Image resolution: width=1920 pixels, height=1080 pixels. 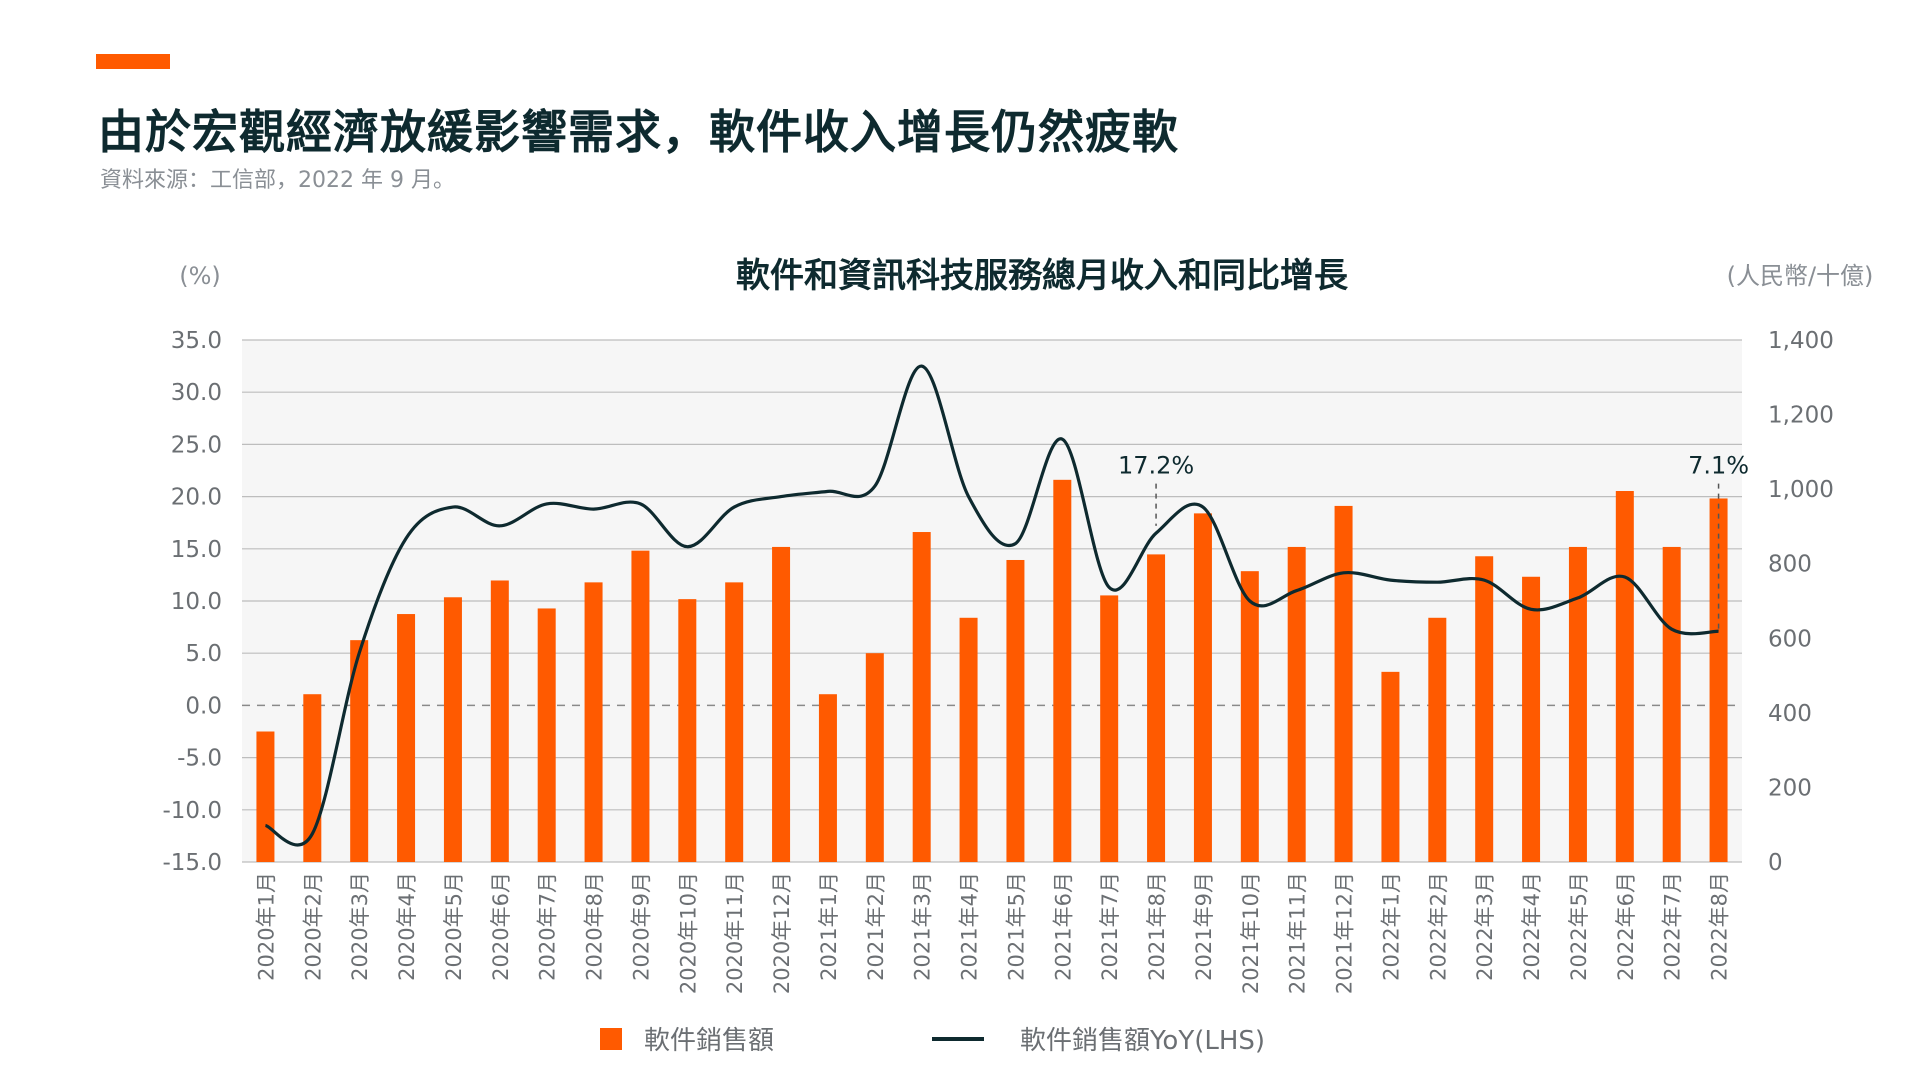 What do you see at coordinates (277, 180) in the screenshot?
I see `page-source: 資料來源：工信部，2022 年 9 月。` at bounding box center [277, 180].